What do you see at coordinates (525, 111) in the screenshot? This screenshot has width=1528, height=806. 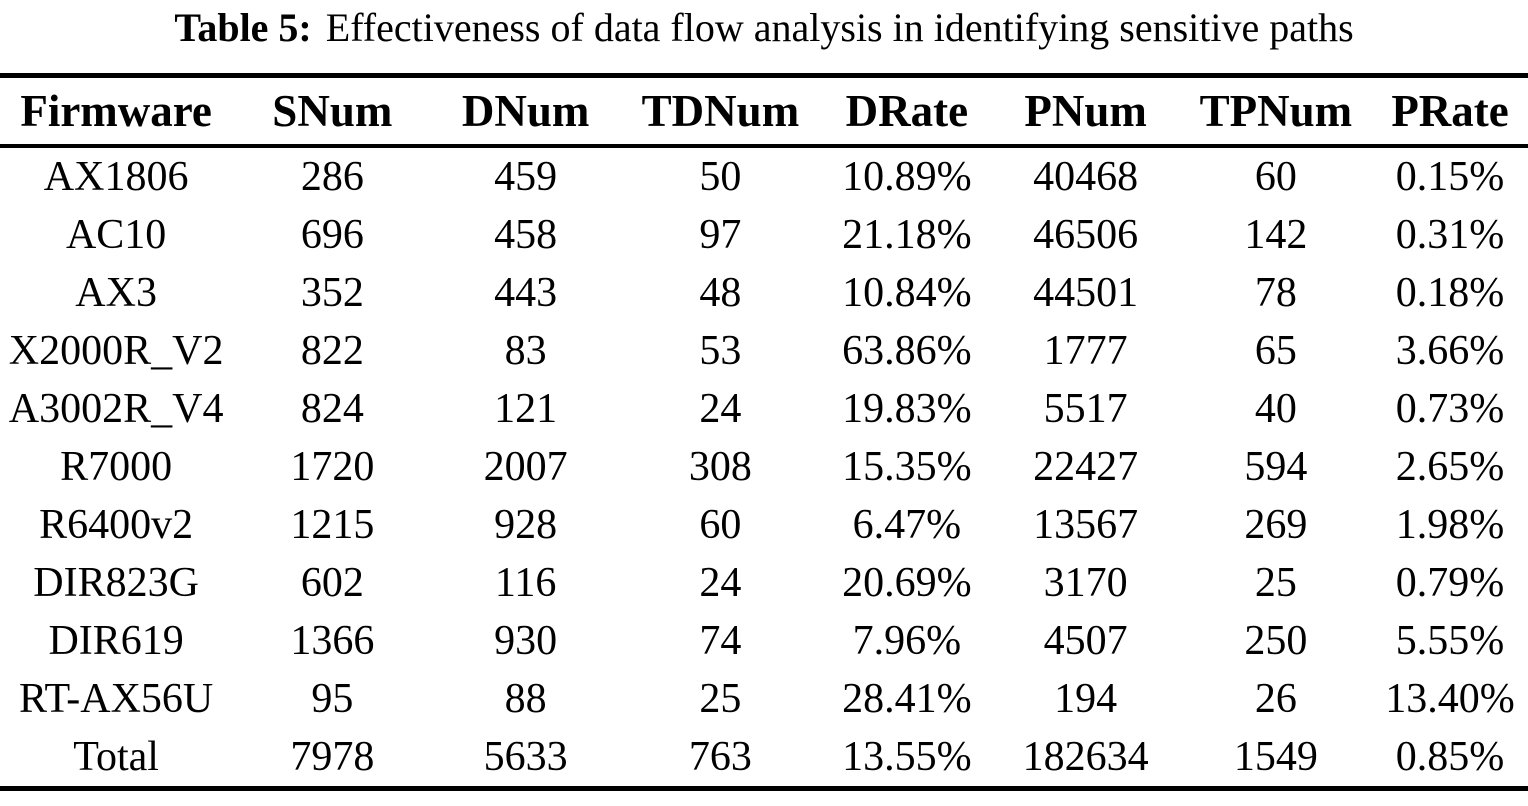 I see `col-header-dnum: DNum` at bounding box center [525, 111].